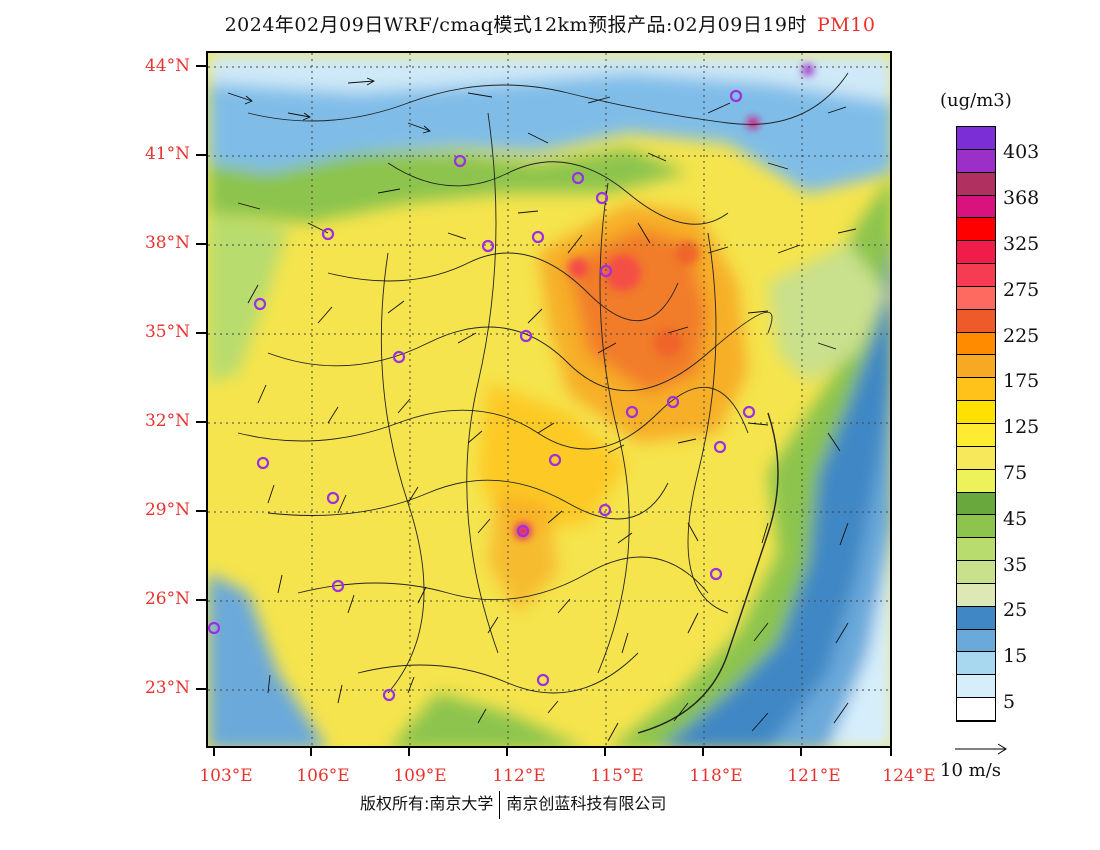 The width and height of the screenshot is (1100, 850). Describe the element at coordinates (1009, 702) in the screenshot. I see `colorbar-label: 5` at that location.